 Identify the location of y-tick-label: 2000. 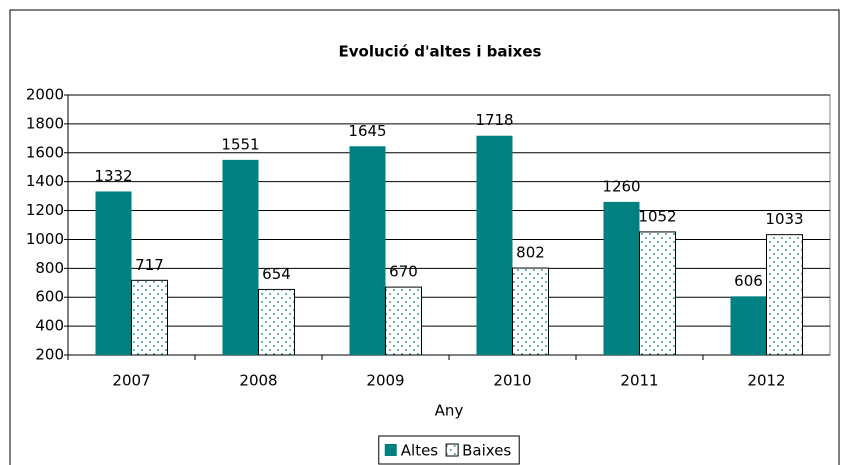
(45, 95).